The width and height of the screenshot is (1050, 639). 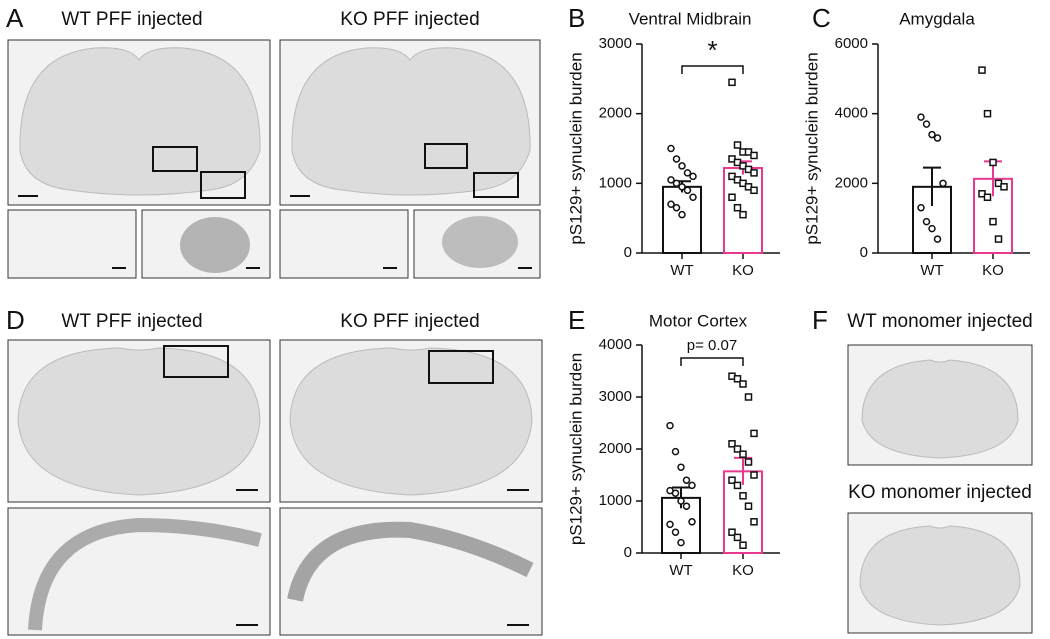 I want to click on significance-label: *, so click(x=712, y=50).